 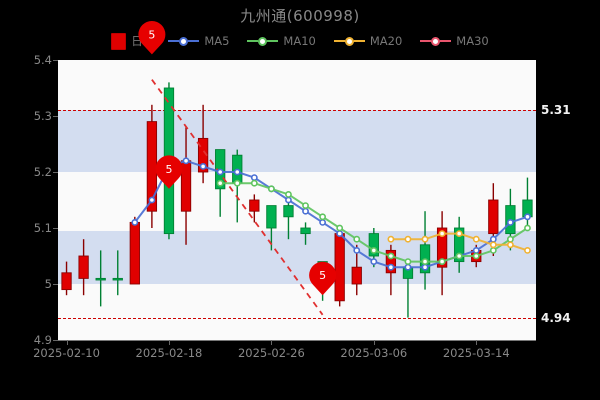 I want to click on y-axis-tick-label: 5, so click(x=48, y=284).